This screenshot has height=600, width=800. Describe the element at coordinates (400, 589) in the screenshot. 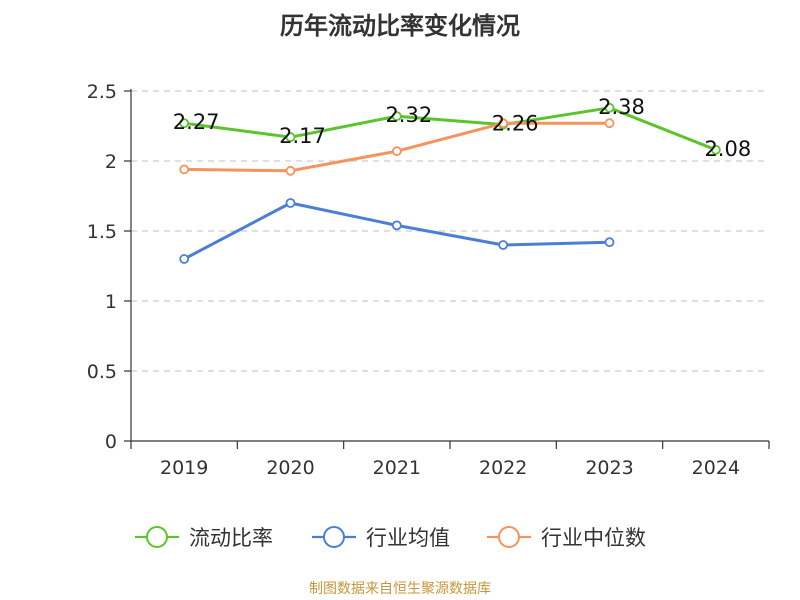

I see `source-note: 制图数据来自恒生聚源数据库` at that location.